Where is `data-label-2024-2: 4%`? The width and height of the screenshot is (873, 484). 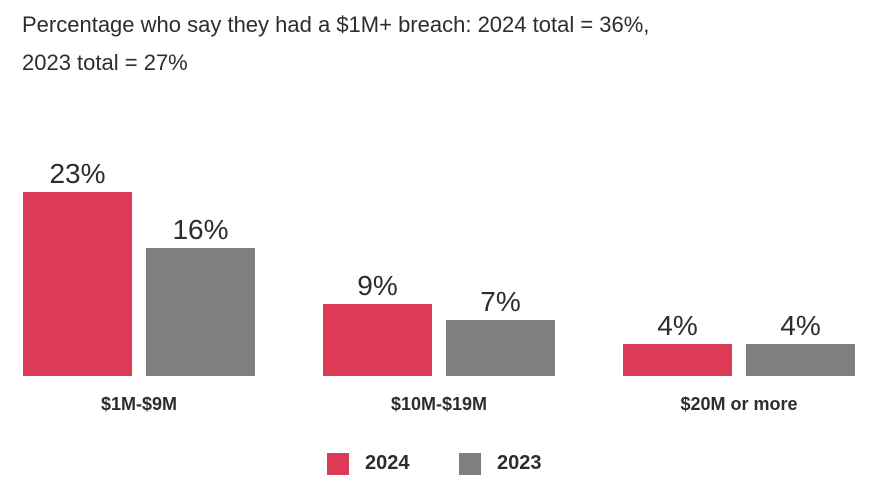 data-label-2024-2: 4% is located at coordinates (677, 325).